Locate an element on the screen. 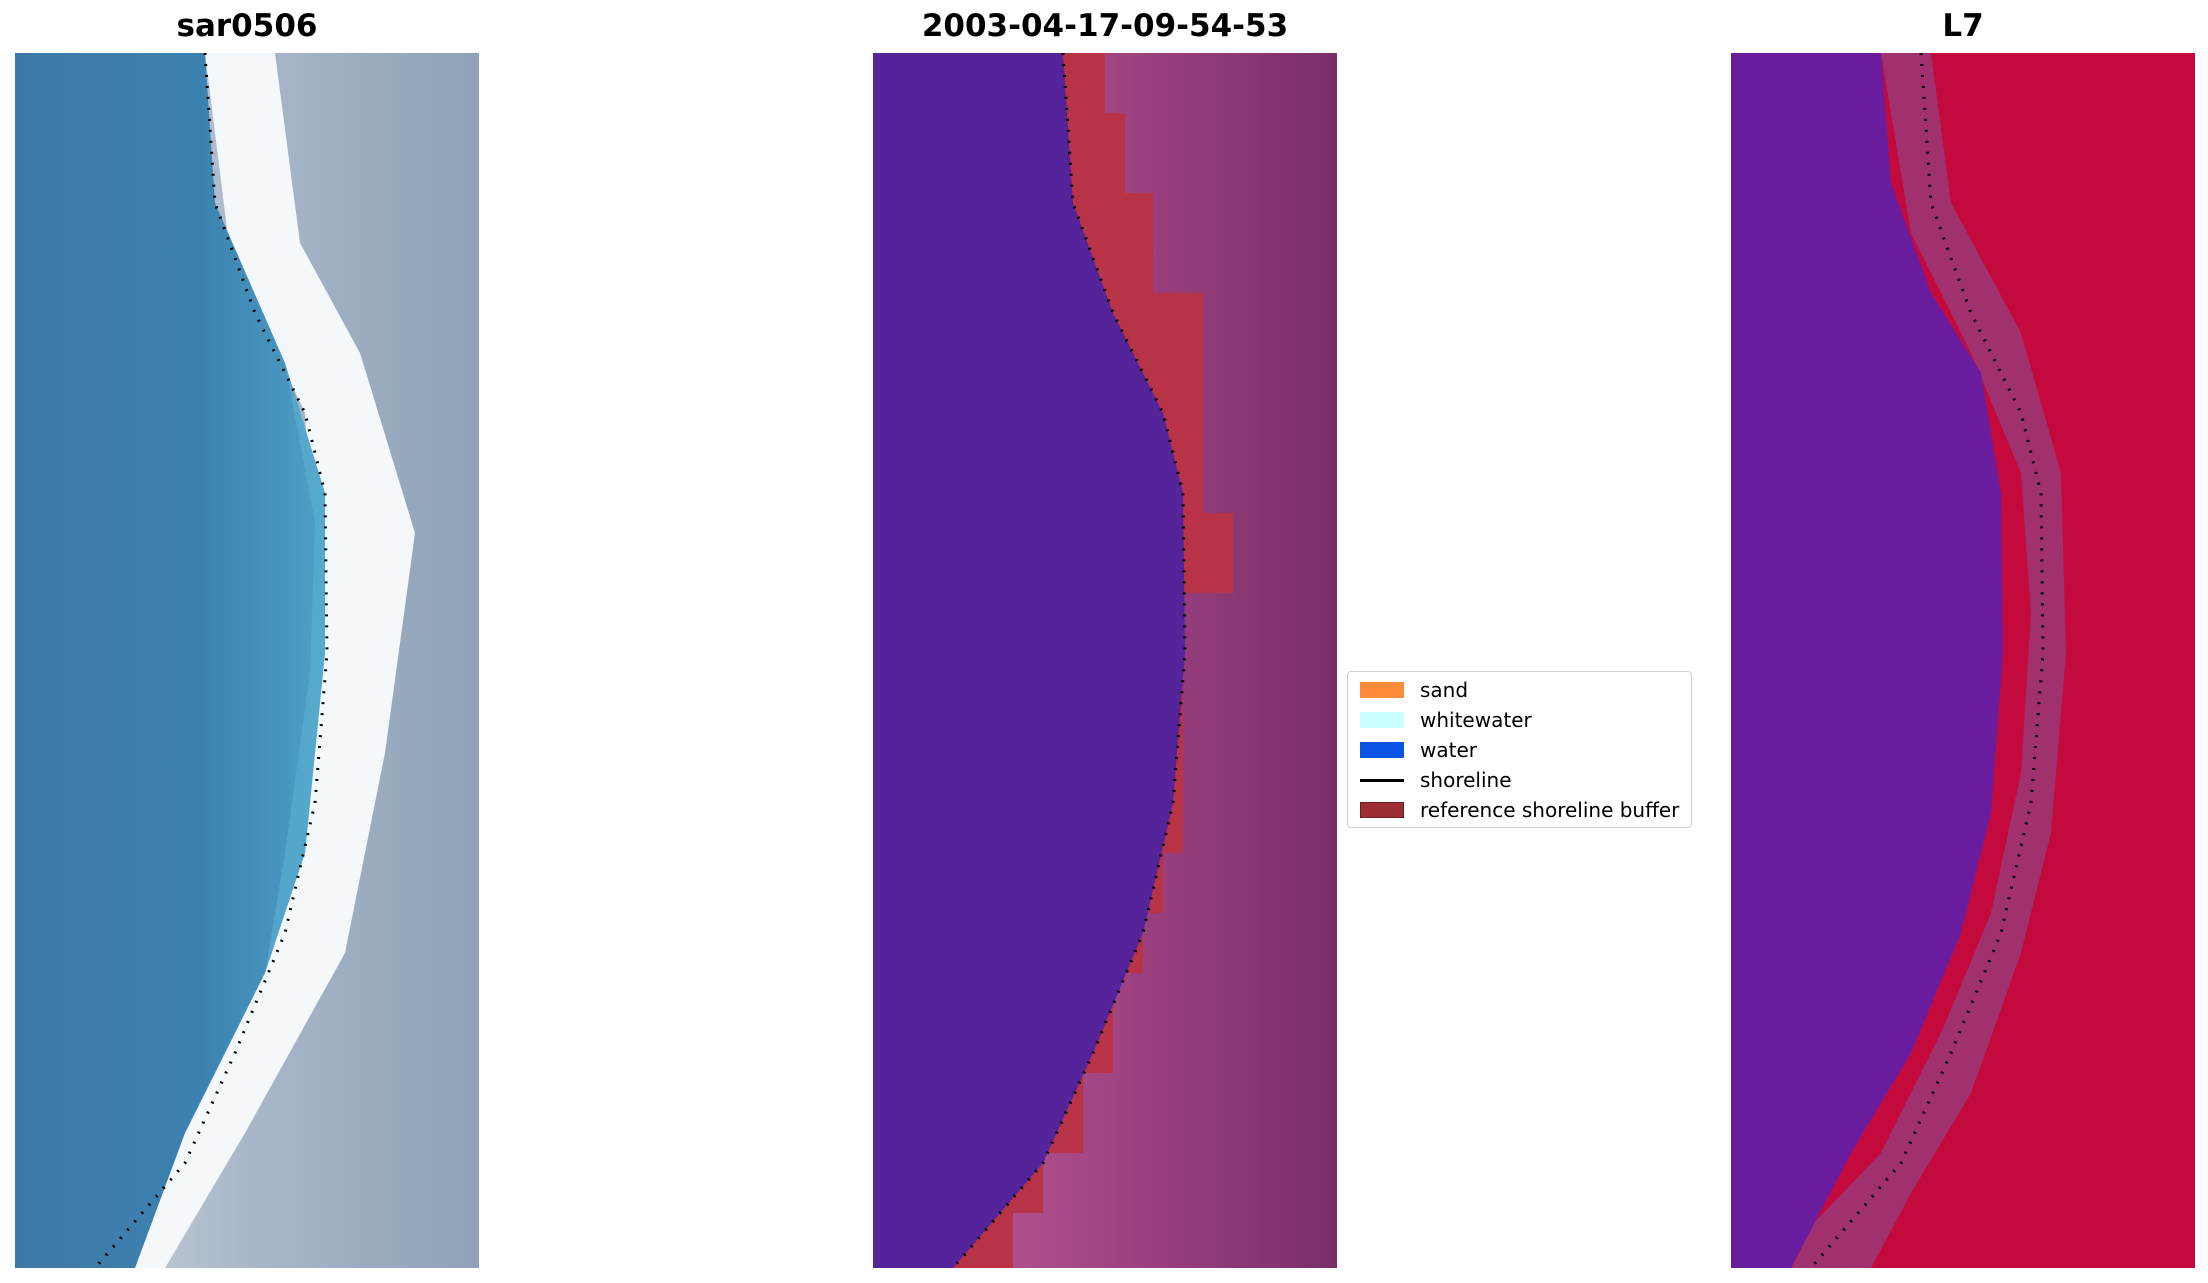  legend-item-sand: sand is located at coordinates (1411, 690).